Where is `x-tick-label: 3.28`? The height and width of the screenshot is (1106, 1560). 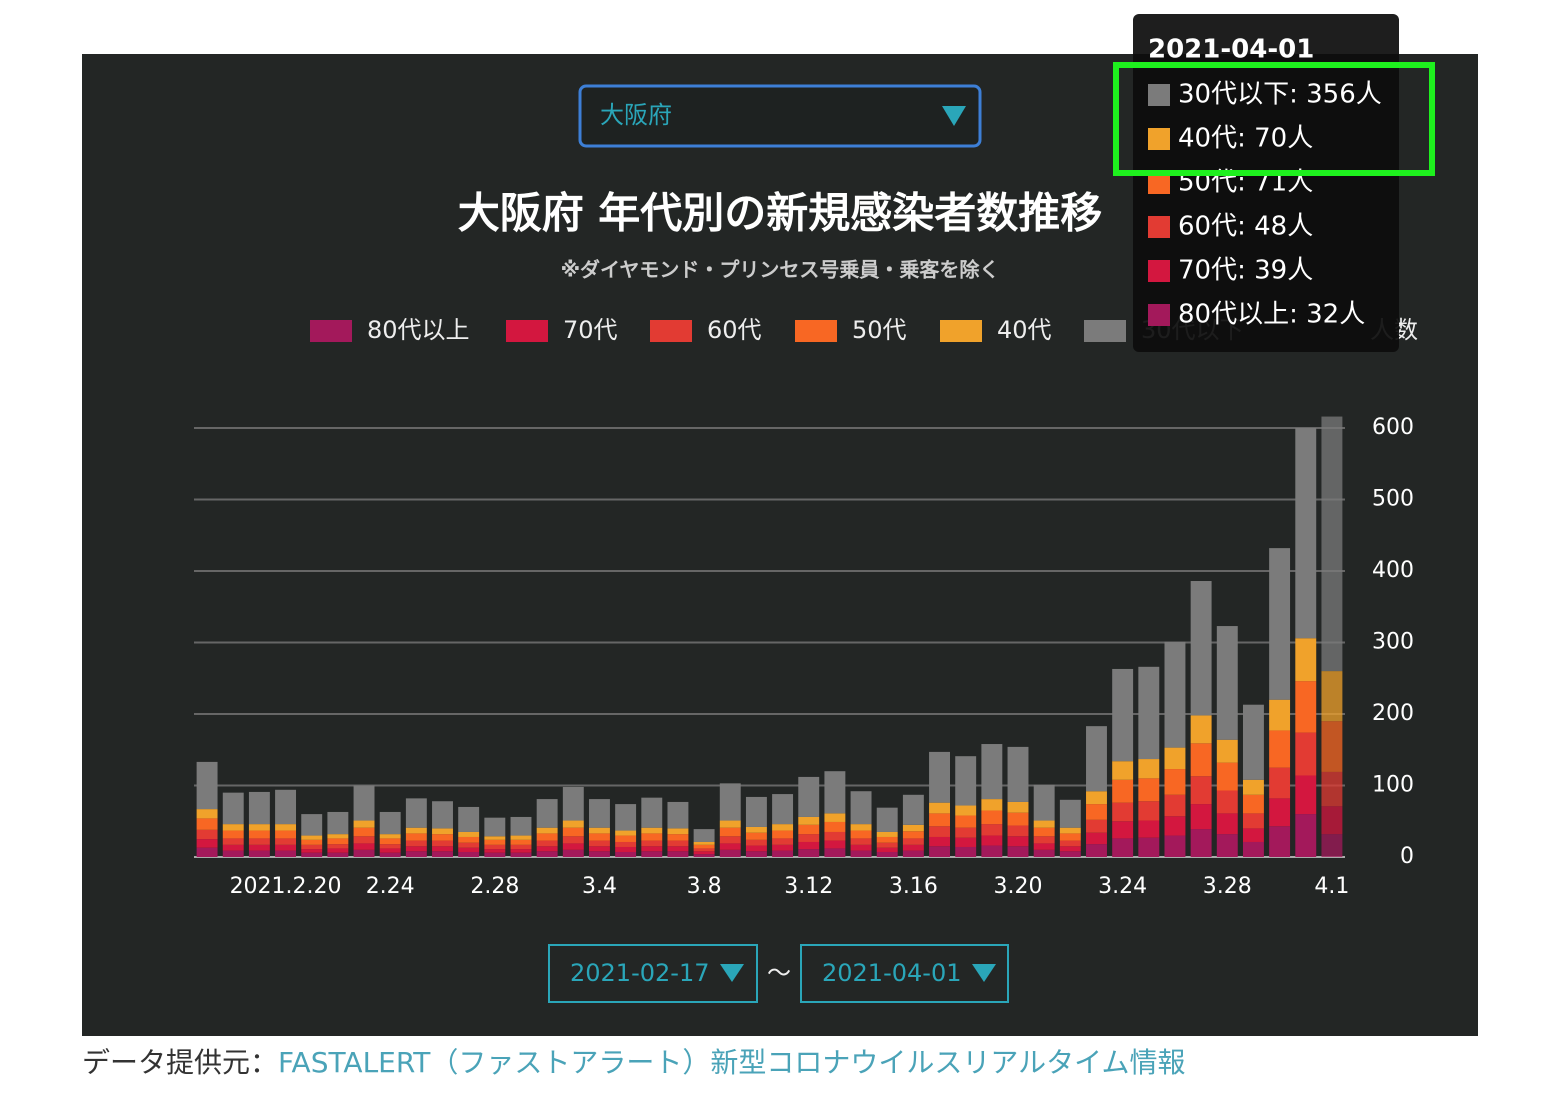
x-tick-label: 3.28 is located at coordinates (1227, 886).